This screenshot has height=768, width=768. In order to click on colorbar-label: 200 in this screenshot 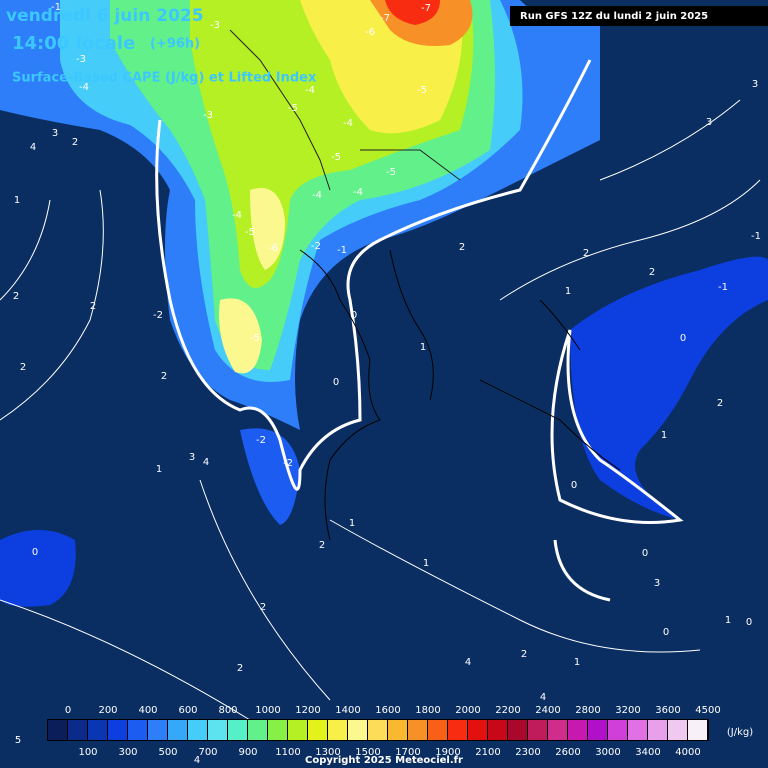, I will do `click(107, 710)`.